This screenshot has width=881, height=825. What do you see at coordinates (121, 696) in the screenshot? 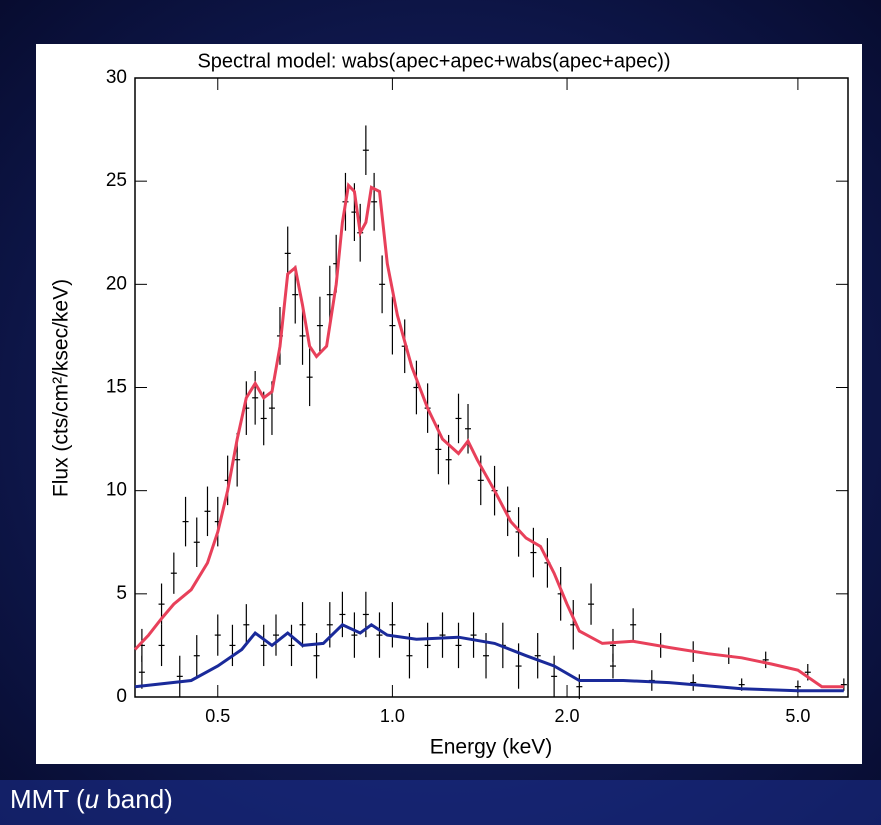
I see `y-tick-label: 0` at bounding box center [121, 696].